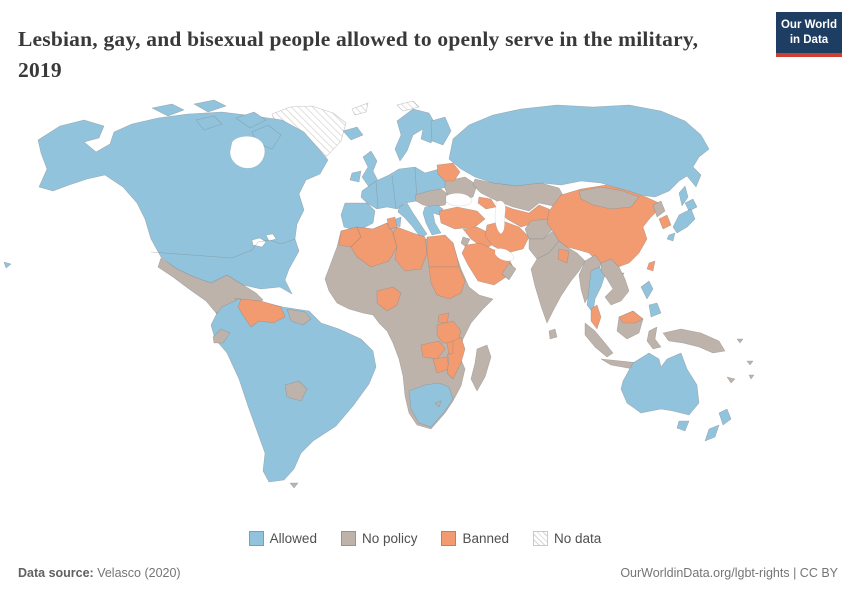 Image resolution: width=850 pixels, height=600 pixels. Describe the element at coordinates (389, 299) in the screenshot. I see `region-nigeria` at that location.